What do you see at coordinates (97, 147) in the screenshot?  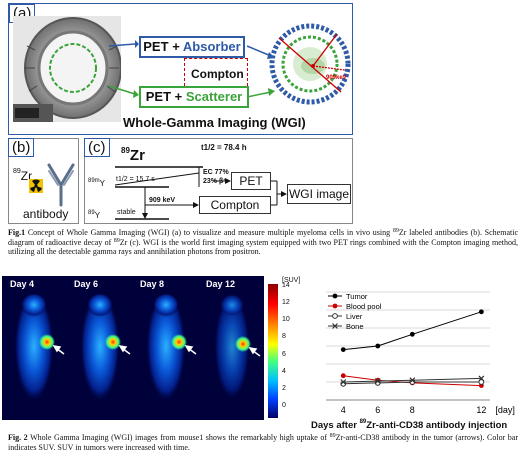 I see `panel-c-label: (c)` at bounding box center [97, 147].